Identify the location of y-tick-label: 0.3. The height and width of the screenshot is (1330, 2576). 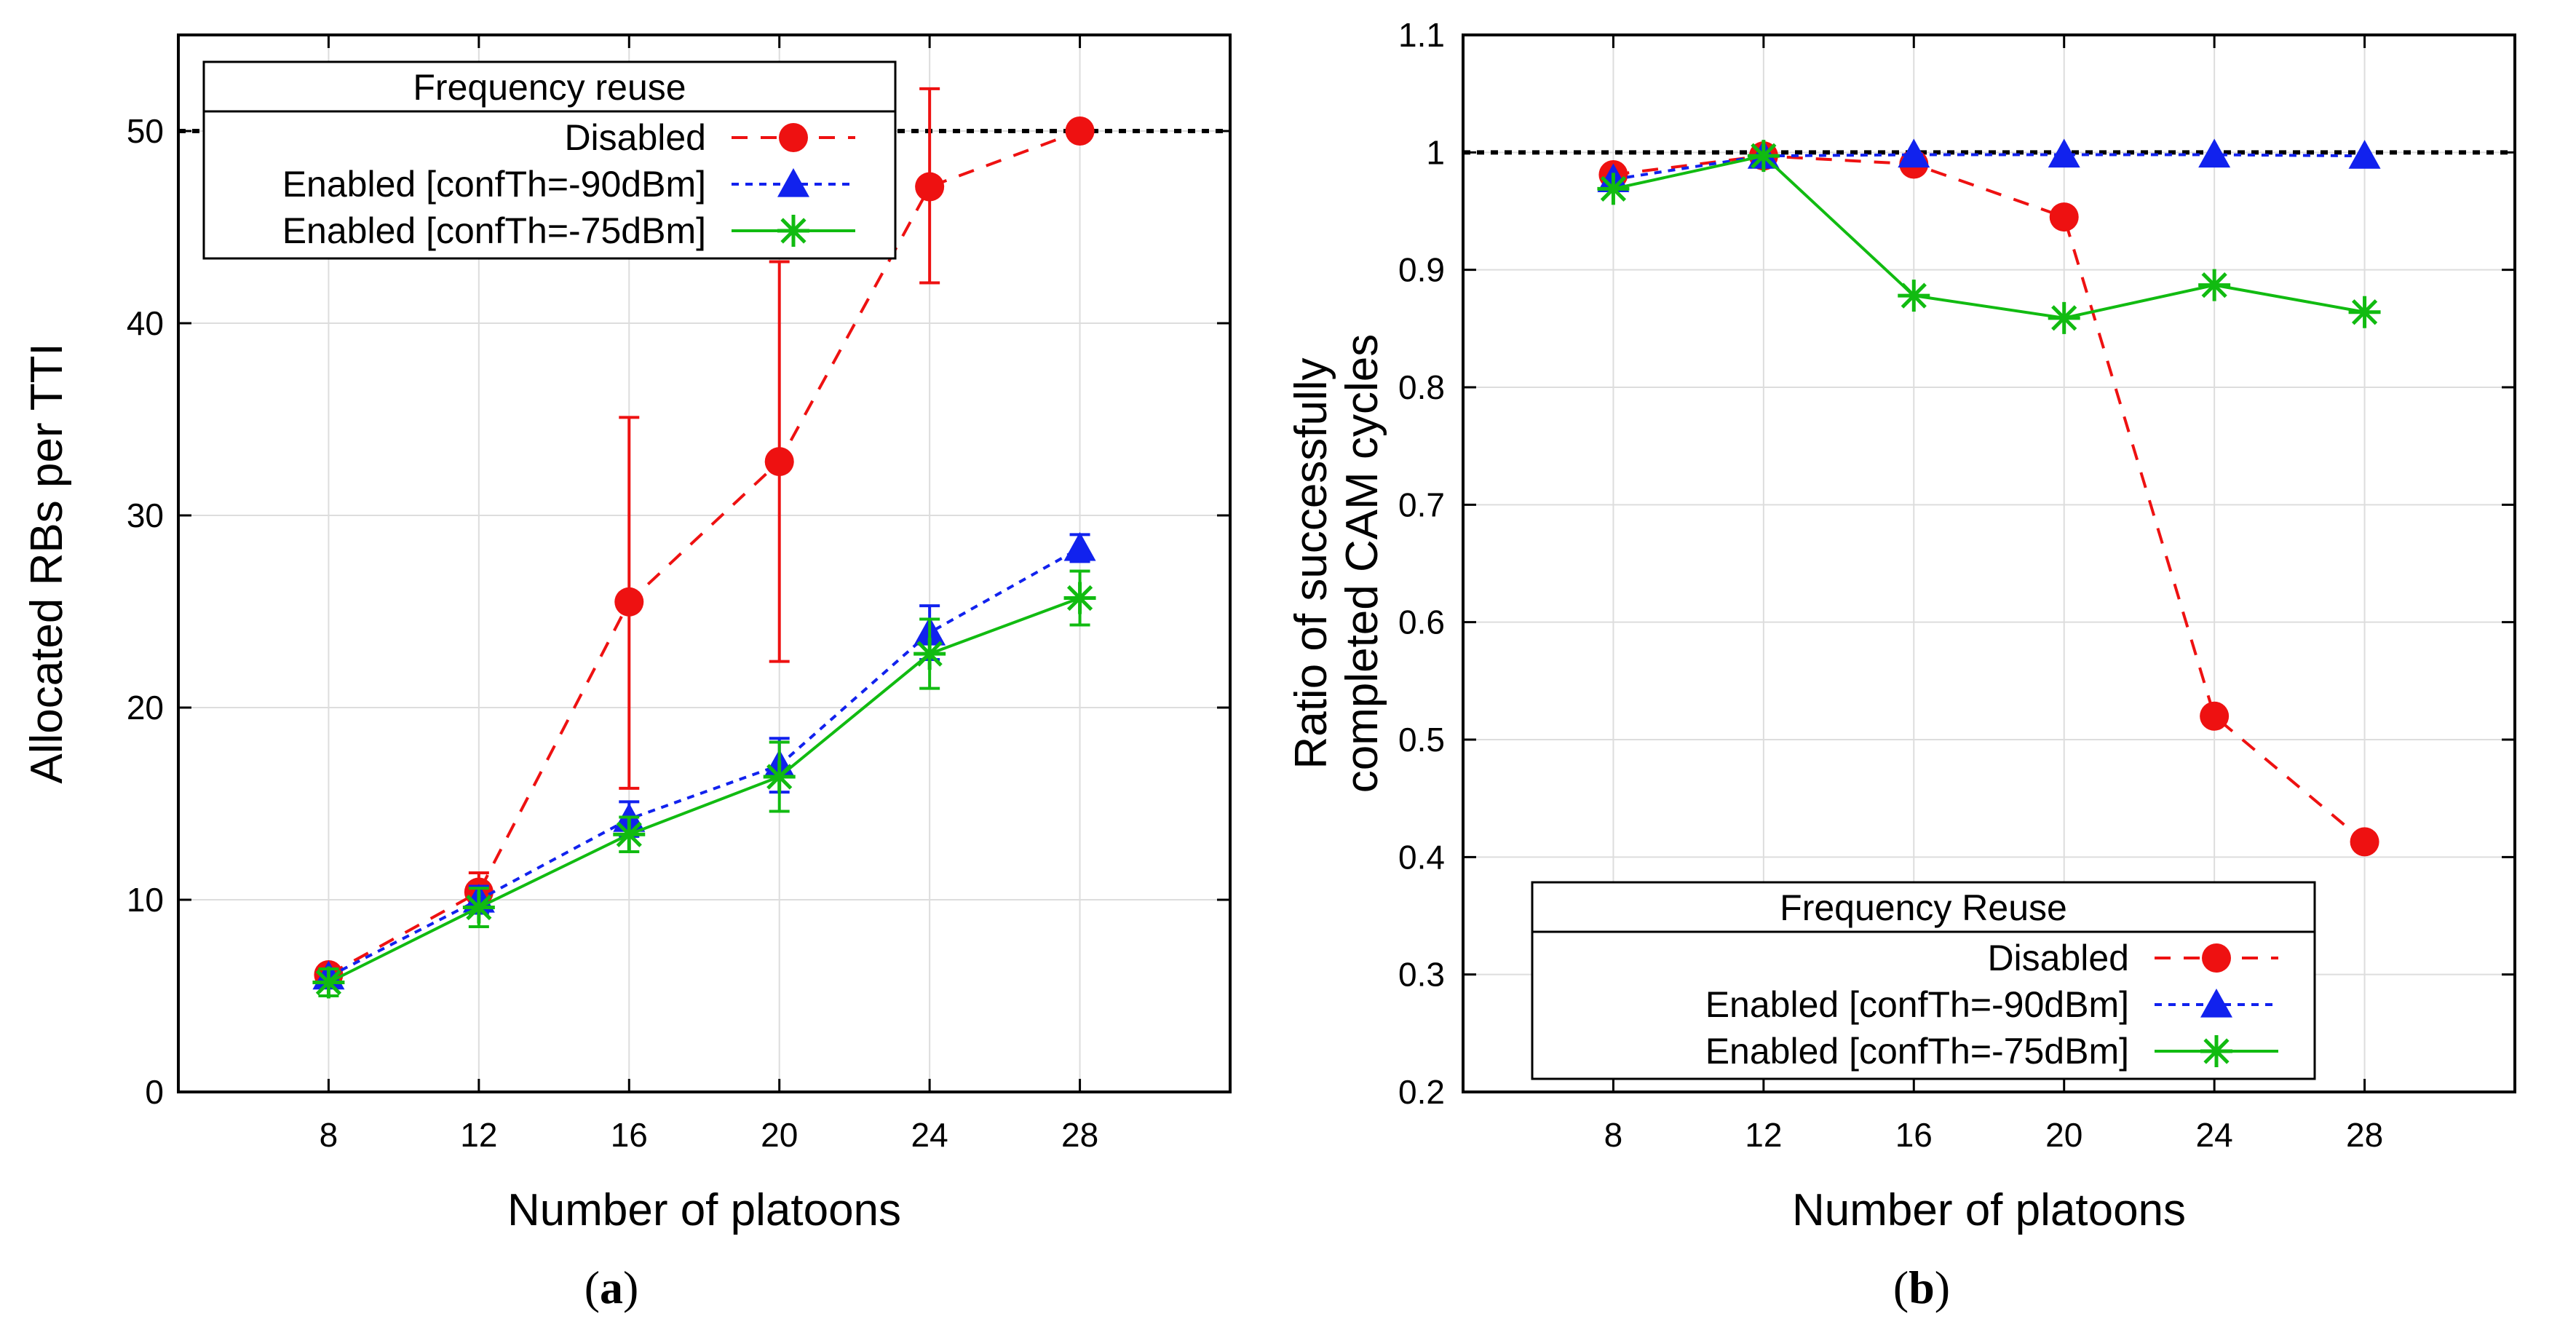
(1421, 975).